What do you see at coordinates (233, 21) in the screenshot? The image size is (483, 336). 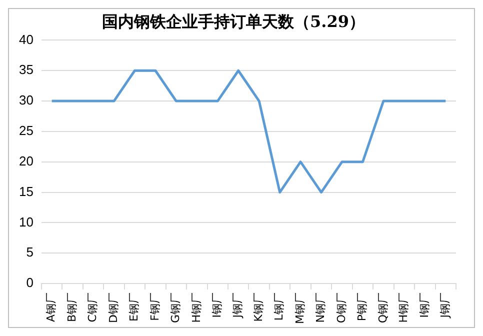 I see `chart-title: 国内钢铁企业手持订单天数（5.29）` at bounding box center [233, 21].